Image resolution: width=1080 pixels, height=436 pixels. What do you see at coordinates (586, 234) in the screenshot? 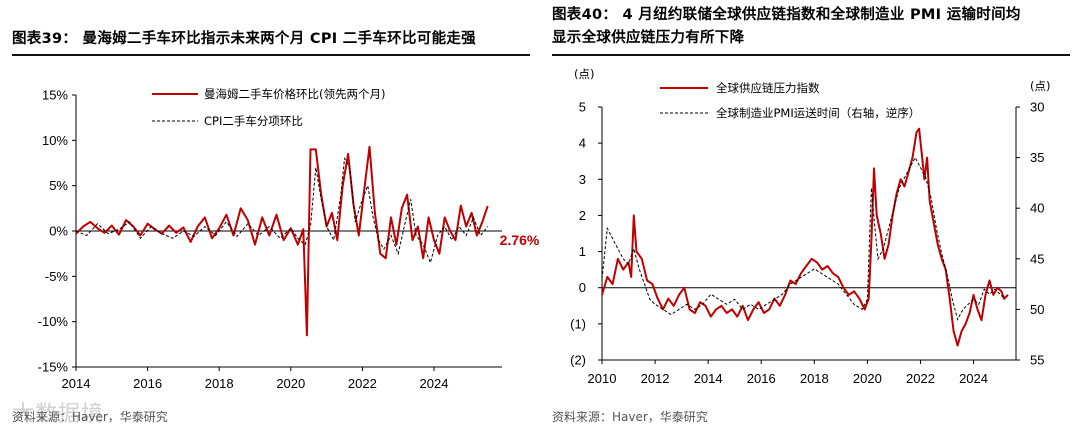
I see `right-left-y-ticks: (2) (1) 0 1 2 3 4 5` at bounding box center [586, 234].